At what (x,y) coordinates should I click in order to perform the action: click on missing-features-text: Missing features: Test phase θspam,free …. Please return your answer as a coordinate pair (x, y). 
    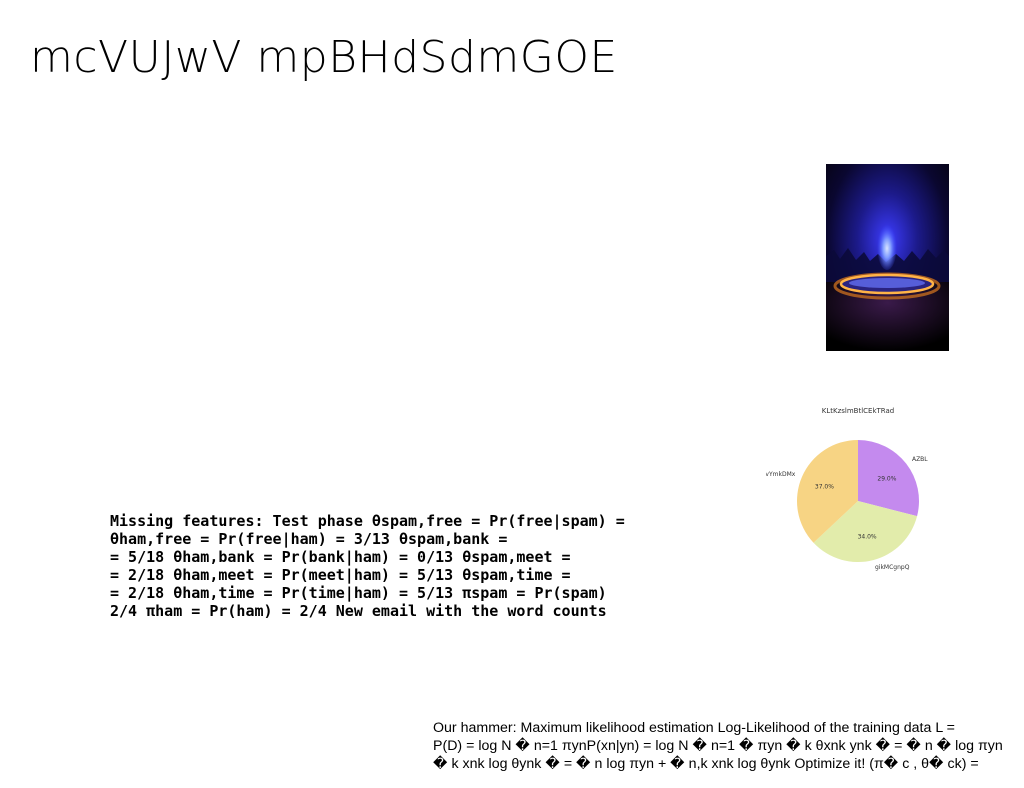
    Looking at the image, I should click on (395, 566).